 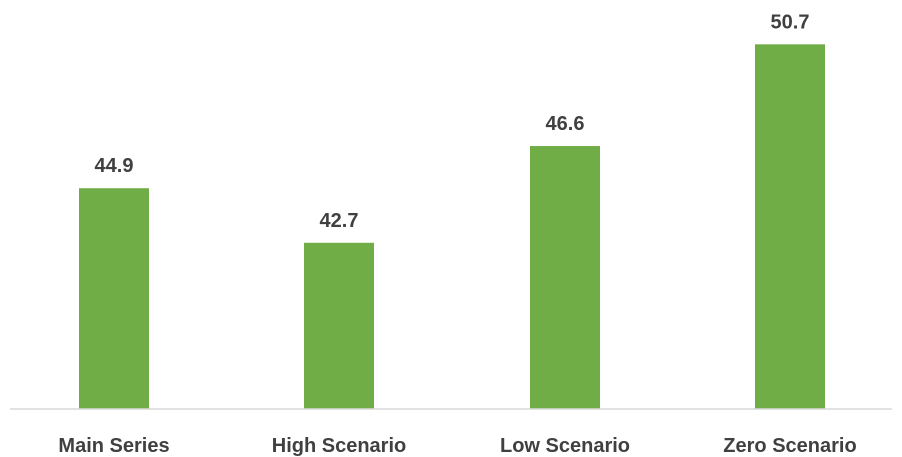 I want to click on category-label-main-series: Main Series, so click(x=113, y=446).